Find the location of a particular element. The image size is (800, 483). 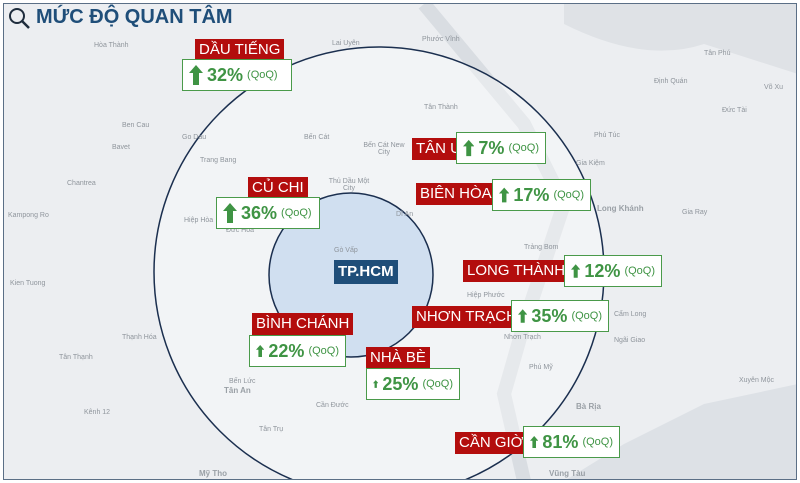

growth-value: 81% is located at coordinates (560, 441).